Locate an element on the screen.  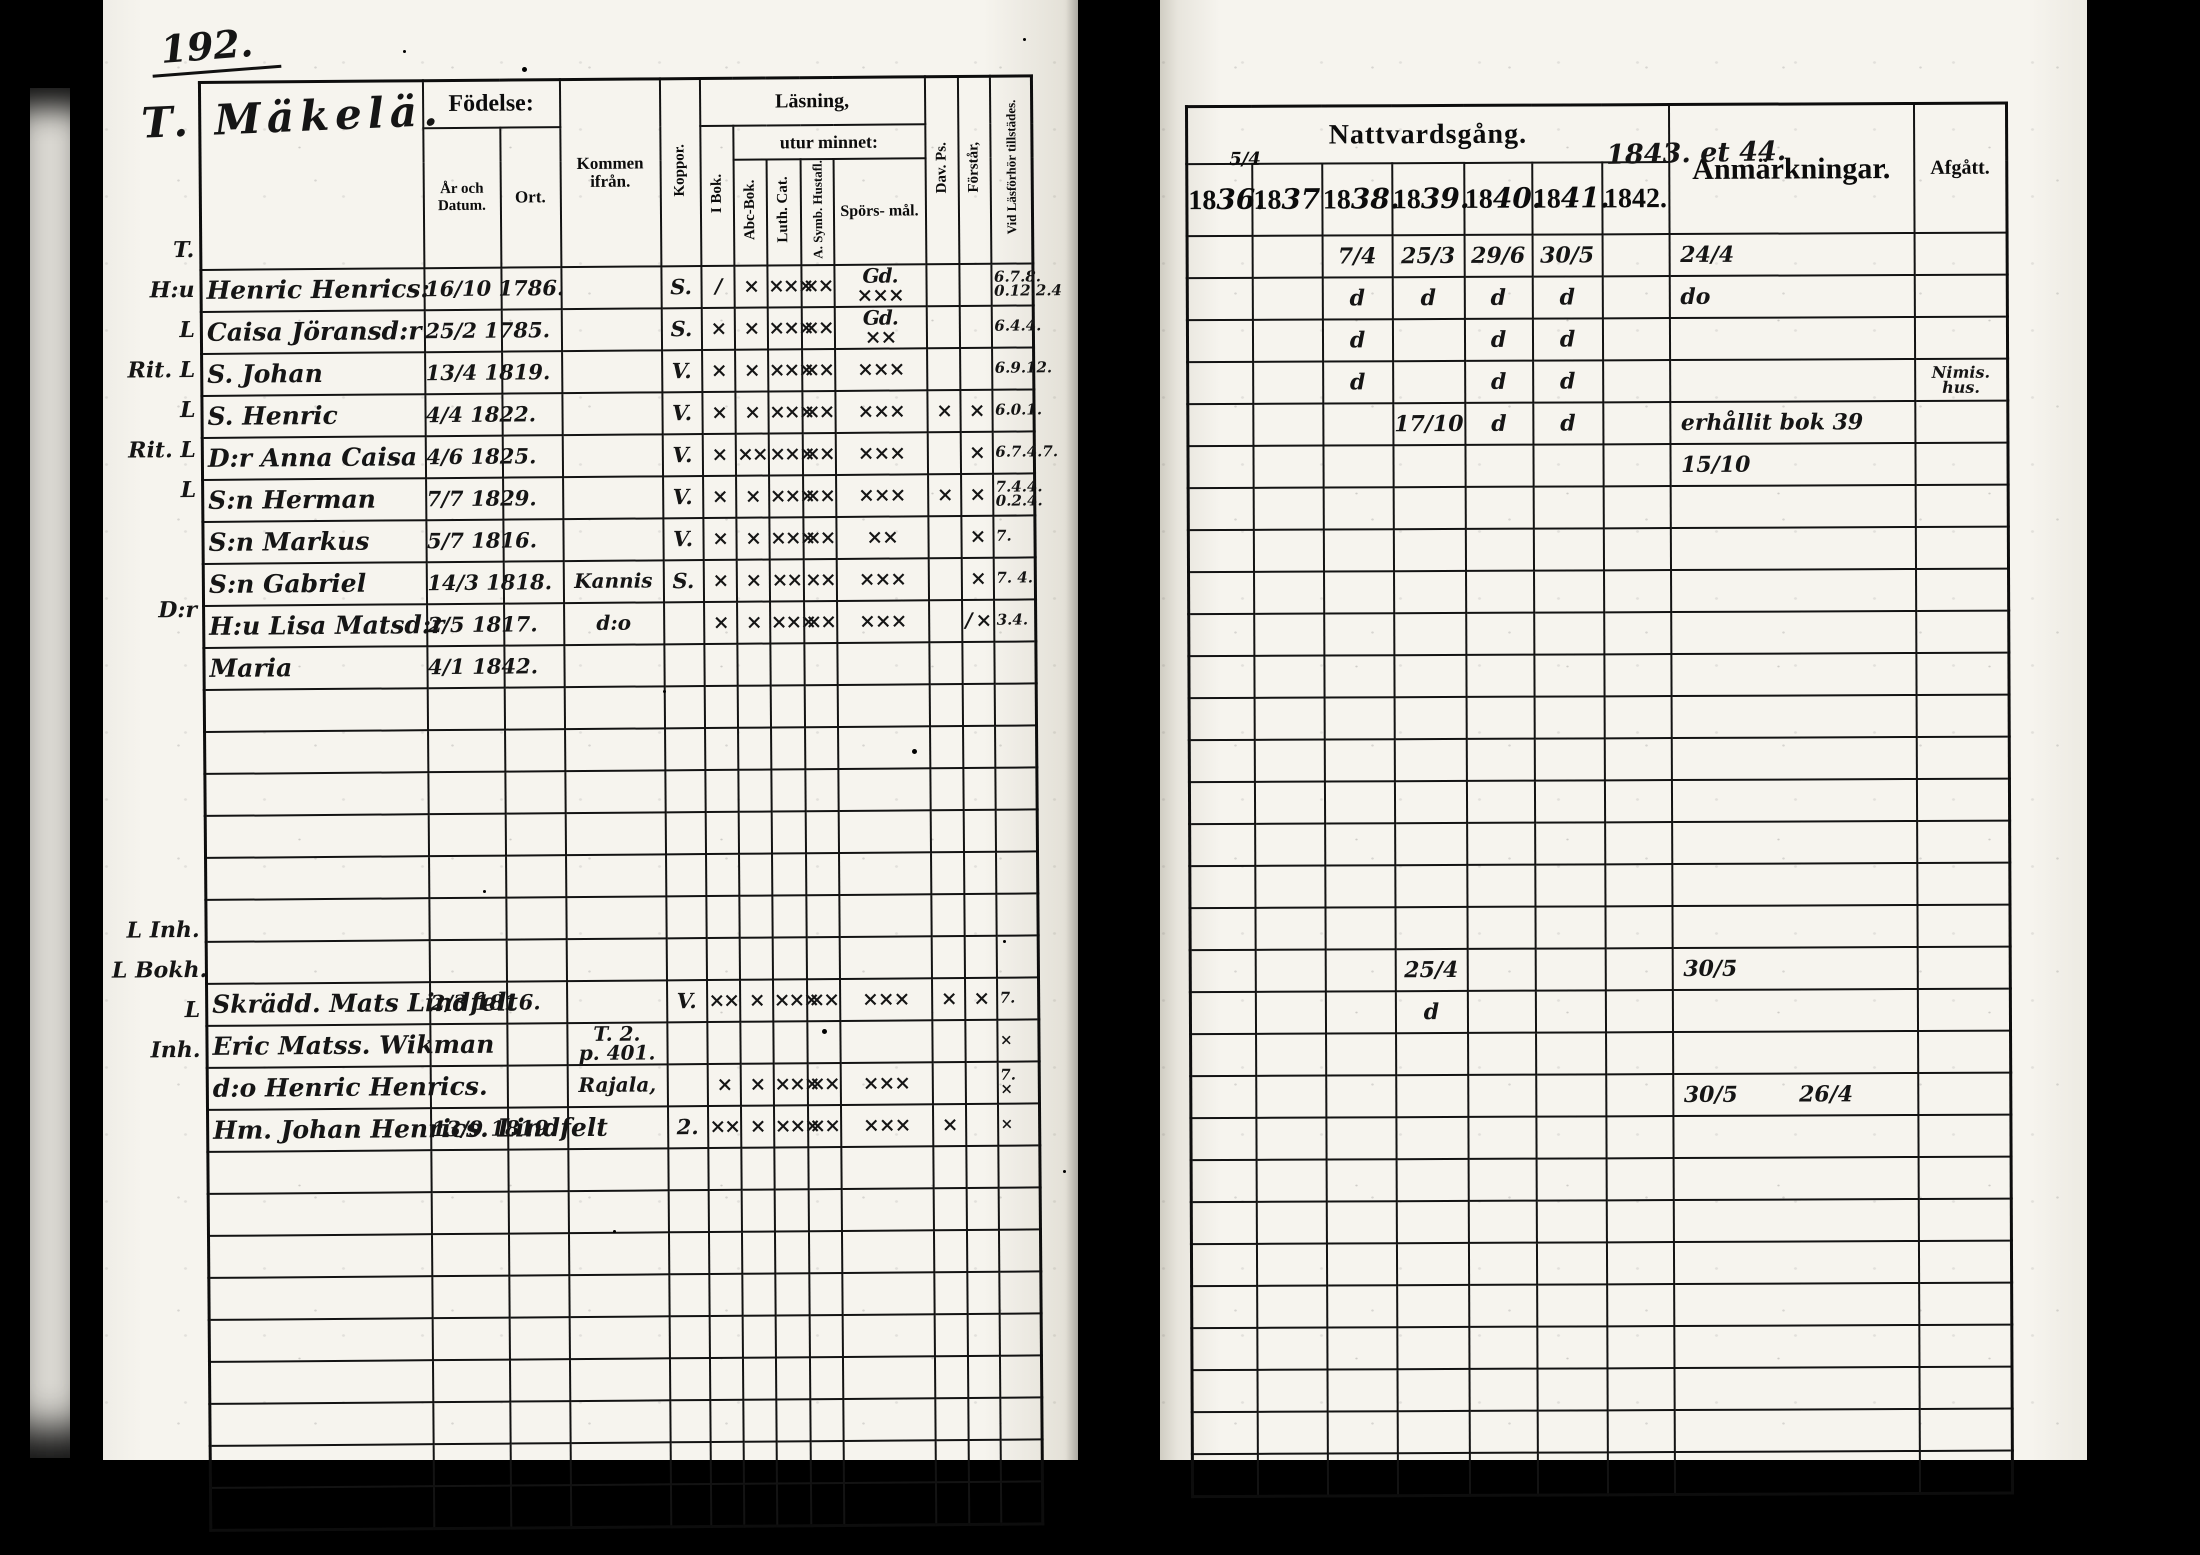
cell-ibok: ×× is located at coordinates (723, 1000).